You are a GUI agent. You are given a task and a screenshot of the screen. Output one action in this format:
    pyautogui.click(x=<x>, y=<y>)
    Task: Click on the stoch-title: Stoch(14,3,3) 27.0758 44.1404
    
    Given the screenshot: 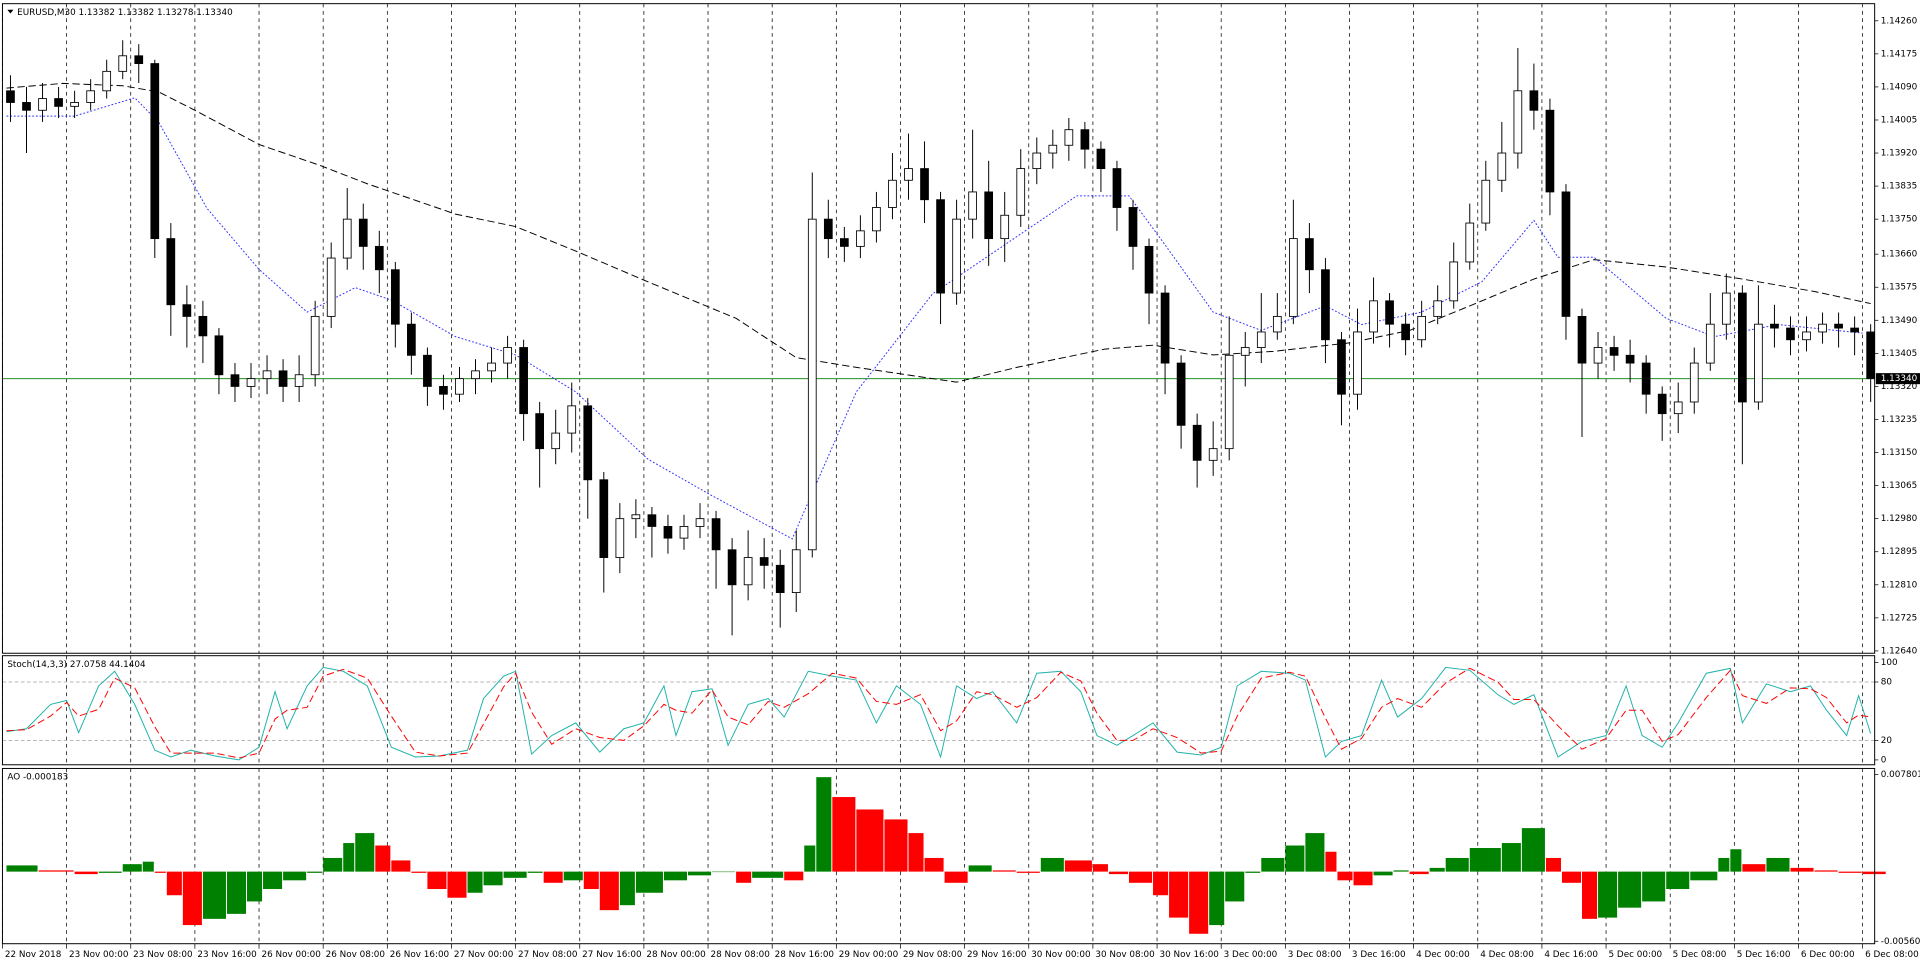 What is the action you would take?
    pyautogui.click(x=76, y=665)
    